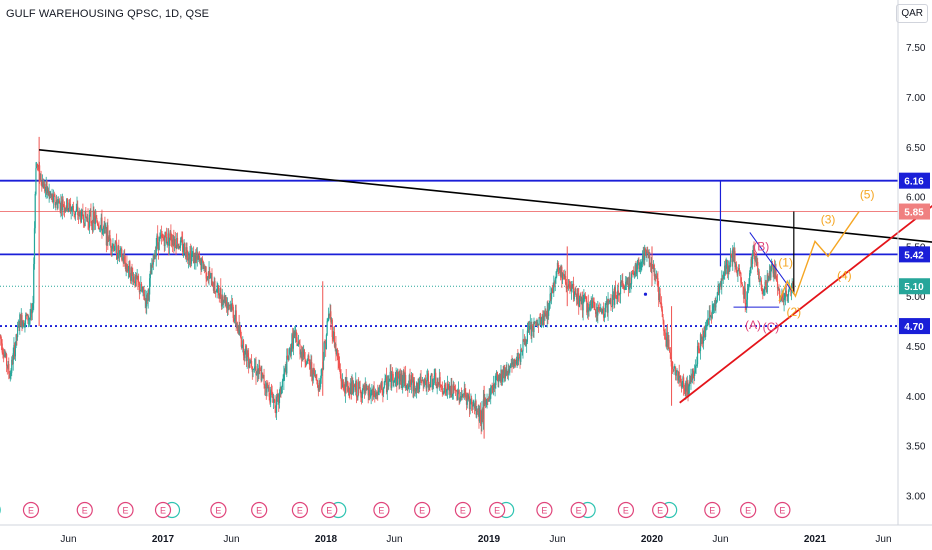 The image size is (932, 550). What do you see at coordinates (761, 246) in the screenshot?
I see `wave-label: (B)` at bounding box center [761, 246].